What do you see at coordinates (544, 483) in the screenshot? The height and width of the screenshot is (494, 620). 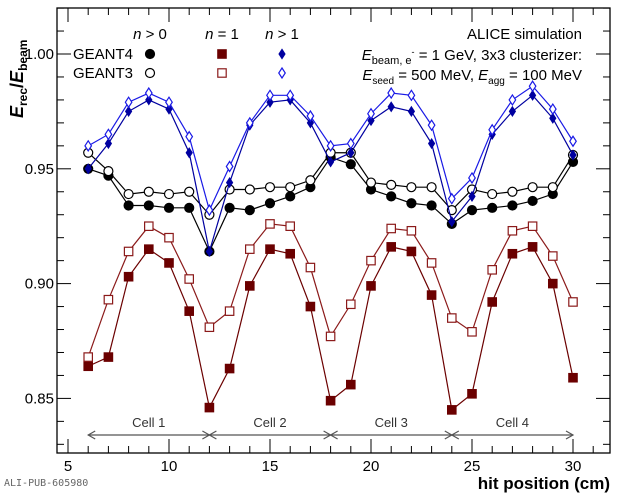 I see `x-axis-title: hit position (cm)` at bounding box center [544, 483].